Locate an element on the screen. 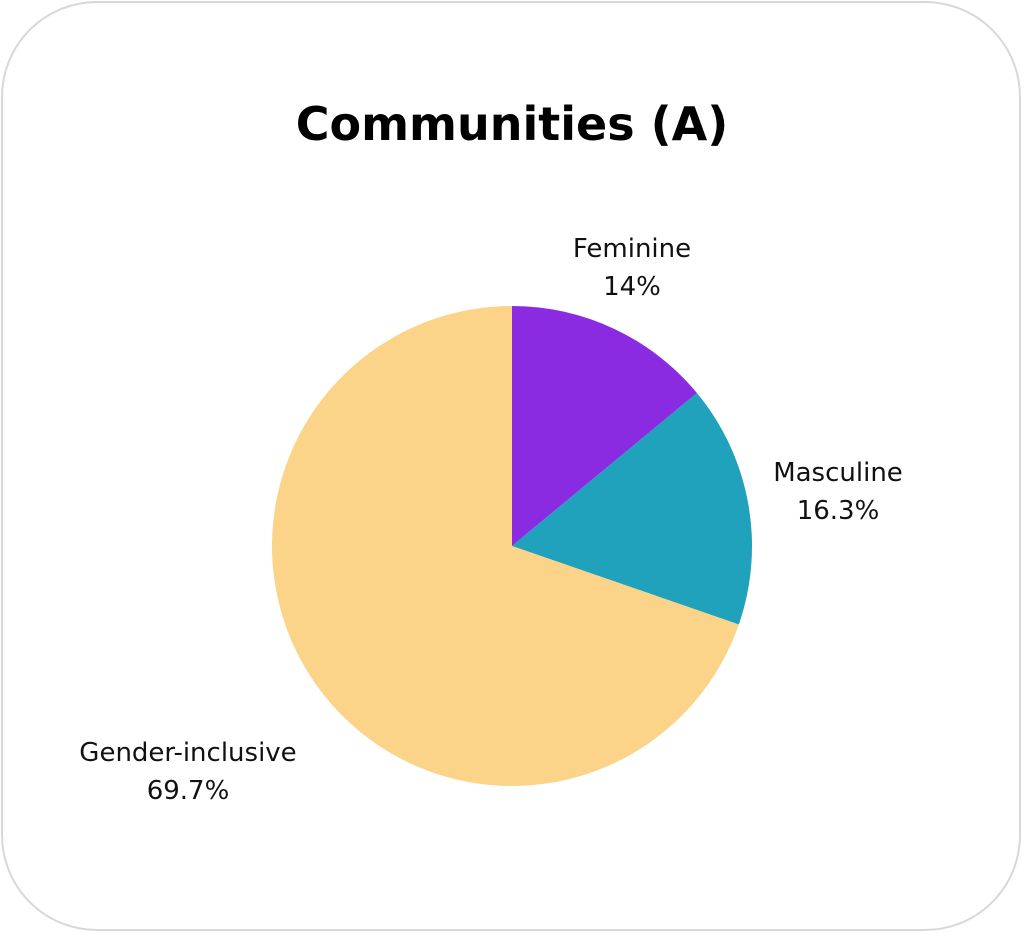  data-label-gender-inclusive-value: 69.7% is located at coordinates (188, 791).